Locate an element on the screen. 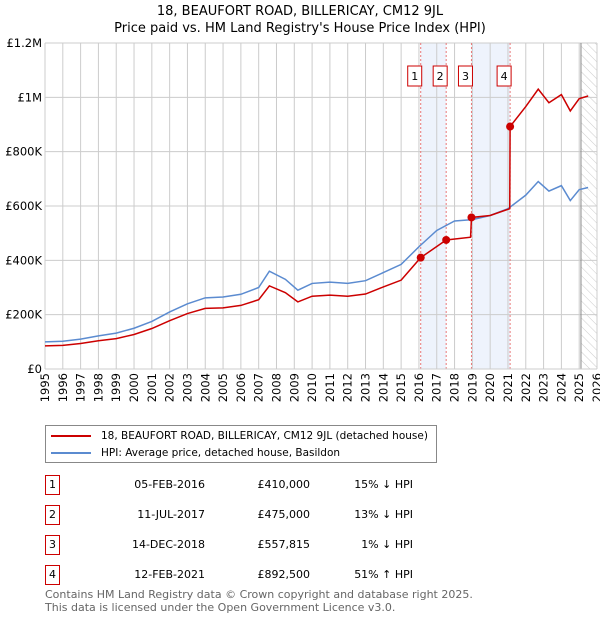 This screenshot has height=620, width=600. x-tick-label: 2019 is located at coordinates (472, 387).